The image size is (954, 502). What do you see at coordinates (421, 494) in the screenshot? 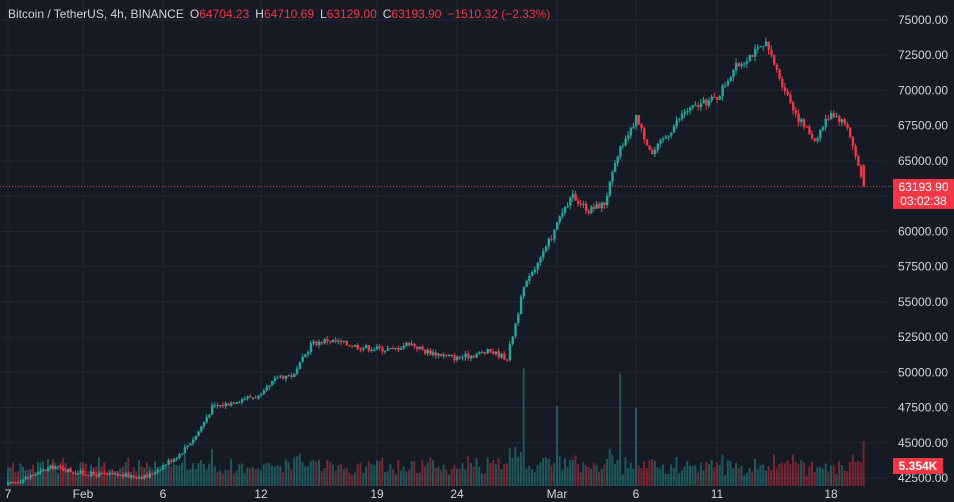
I see `time-axis: 7 Feb 6 12 19 24 Mar 6 11 18` at bounding box center [421, 494].